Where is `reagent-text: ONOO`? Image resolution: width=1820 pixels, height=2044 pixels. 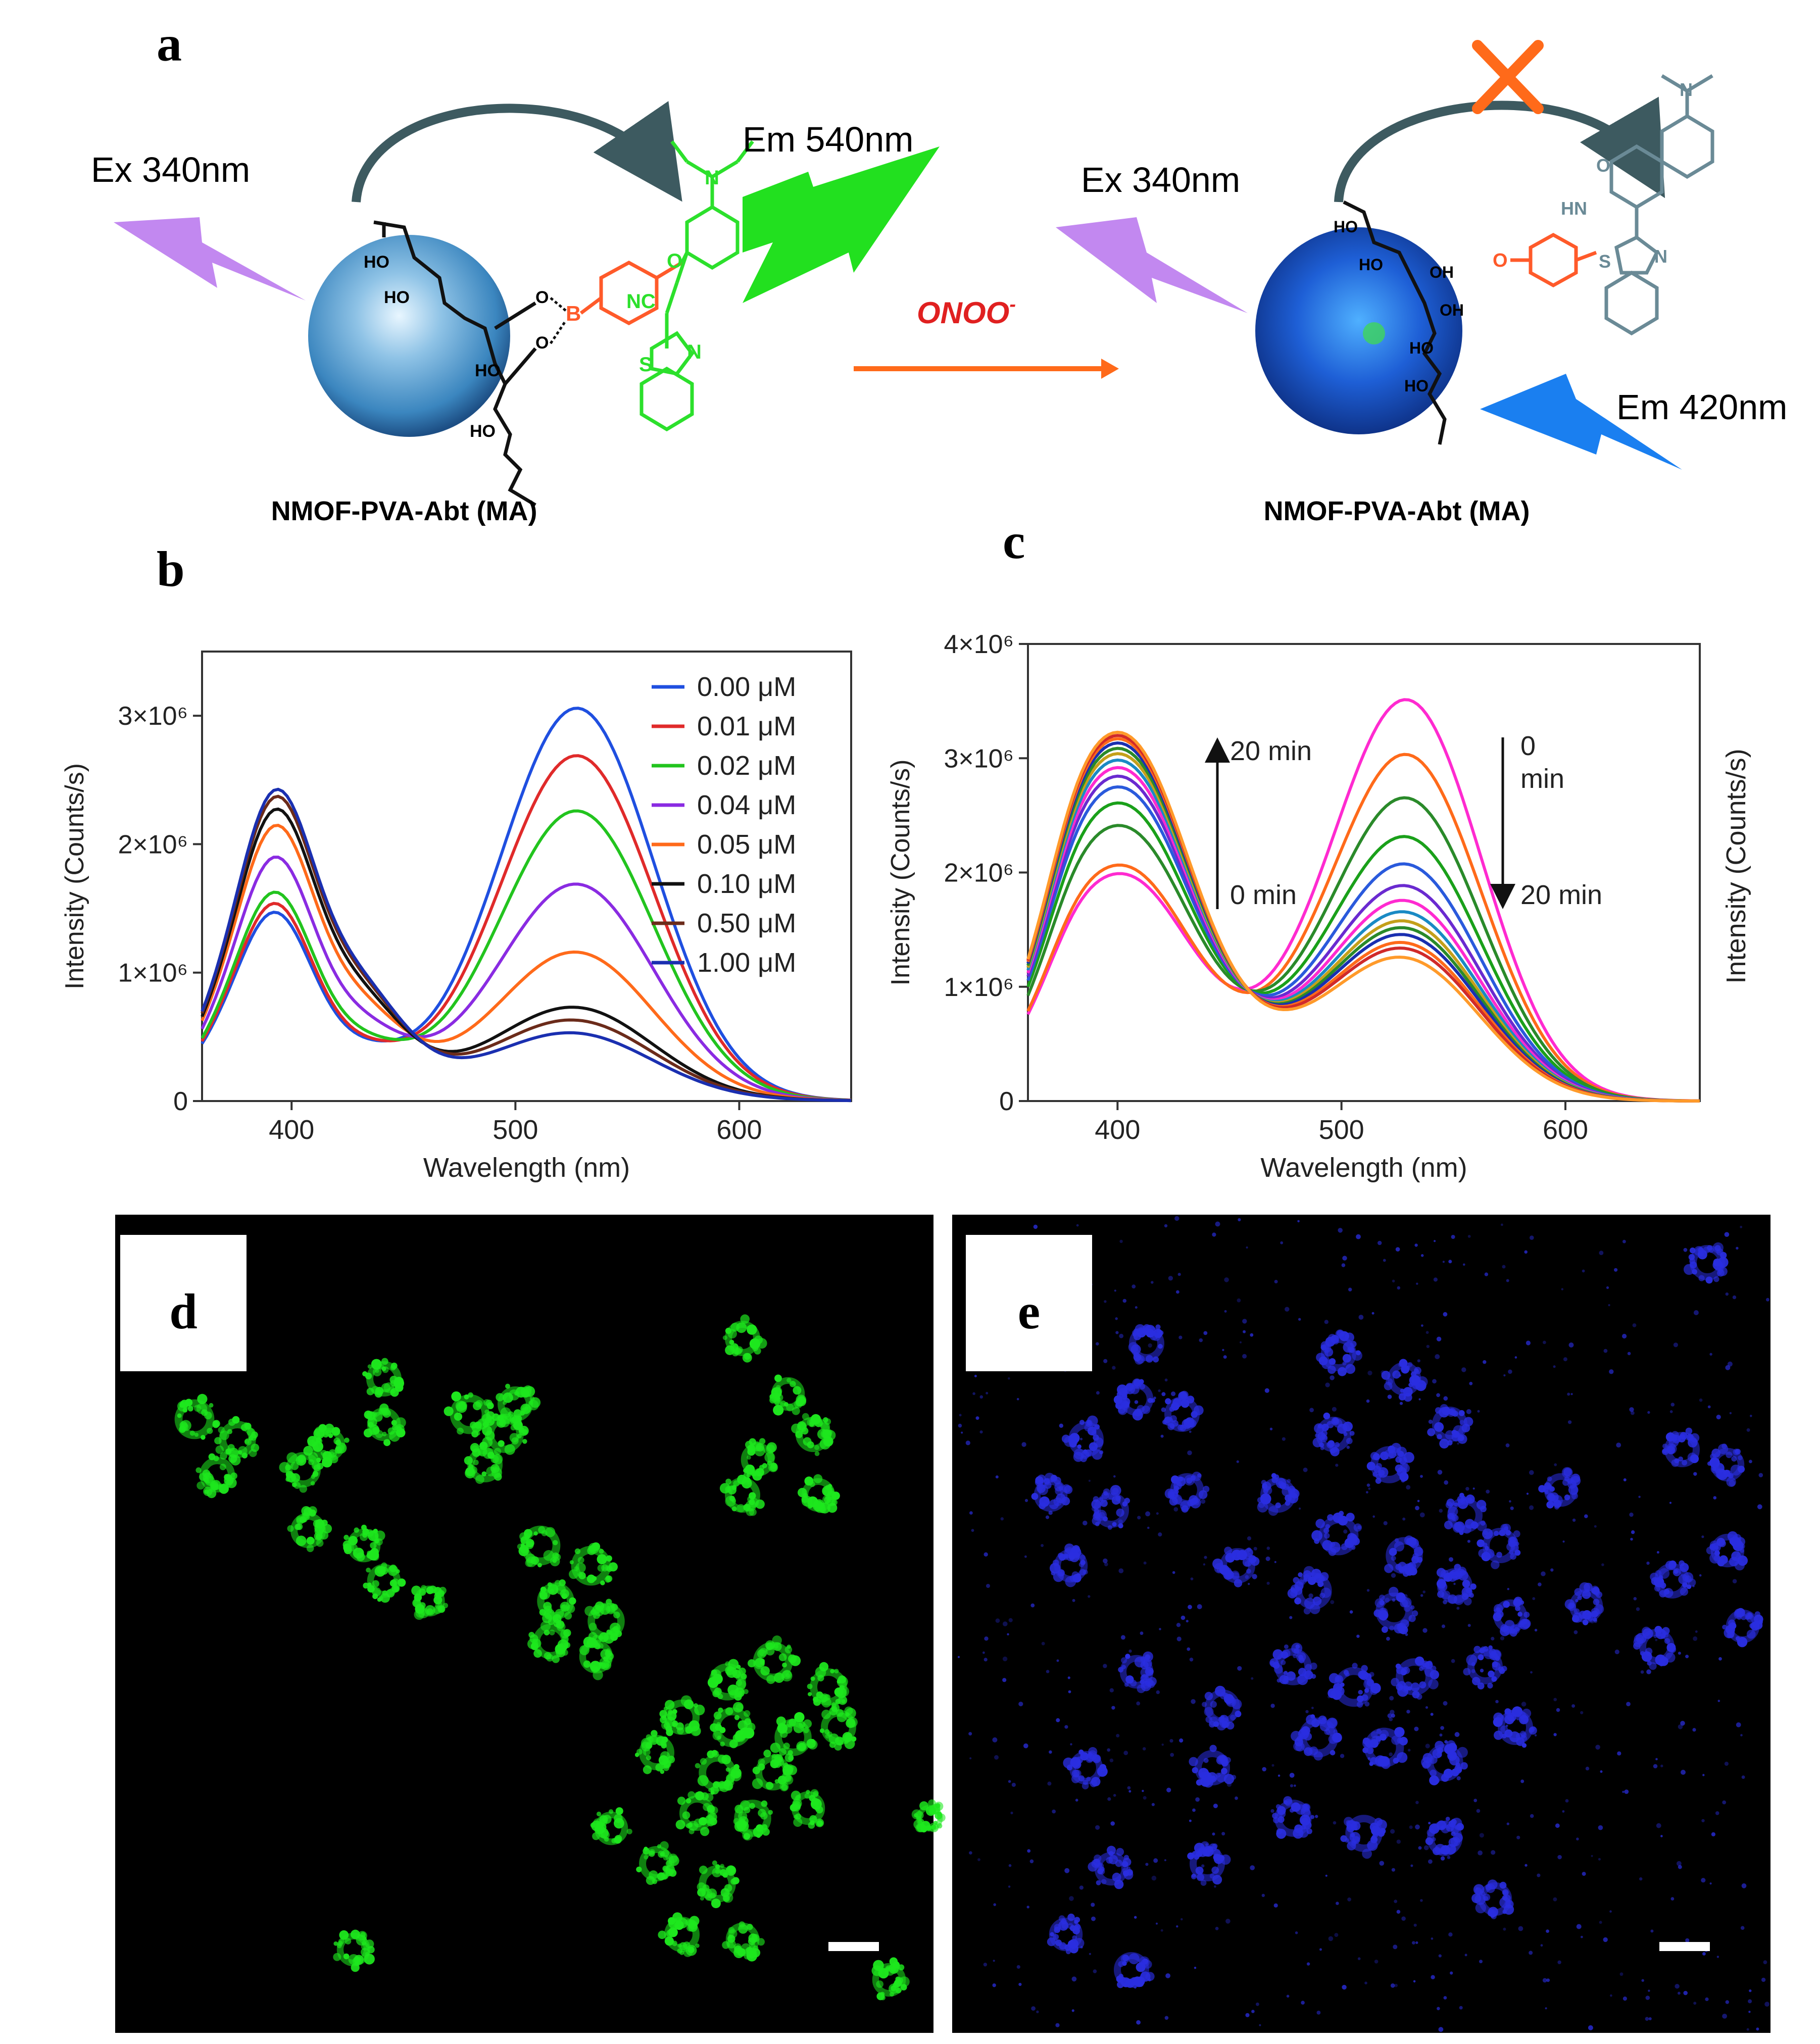 reagent-text: ONOO is located at coordinates (963, 313).